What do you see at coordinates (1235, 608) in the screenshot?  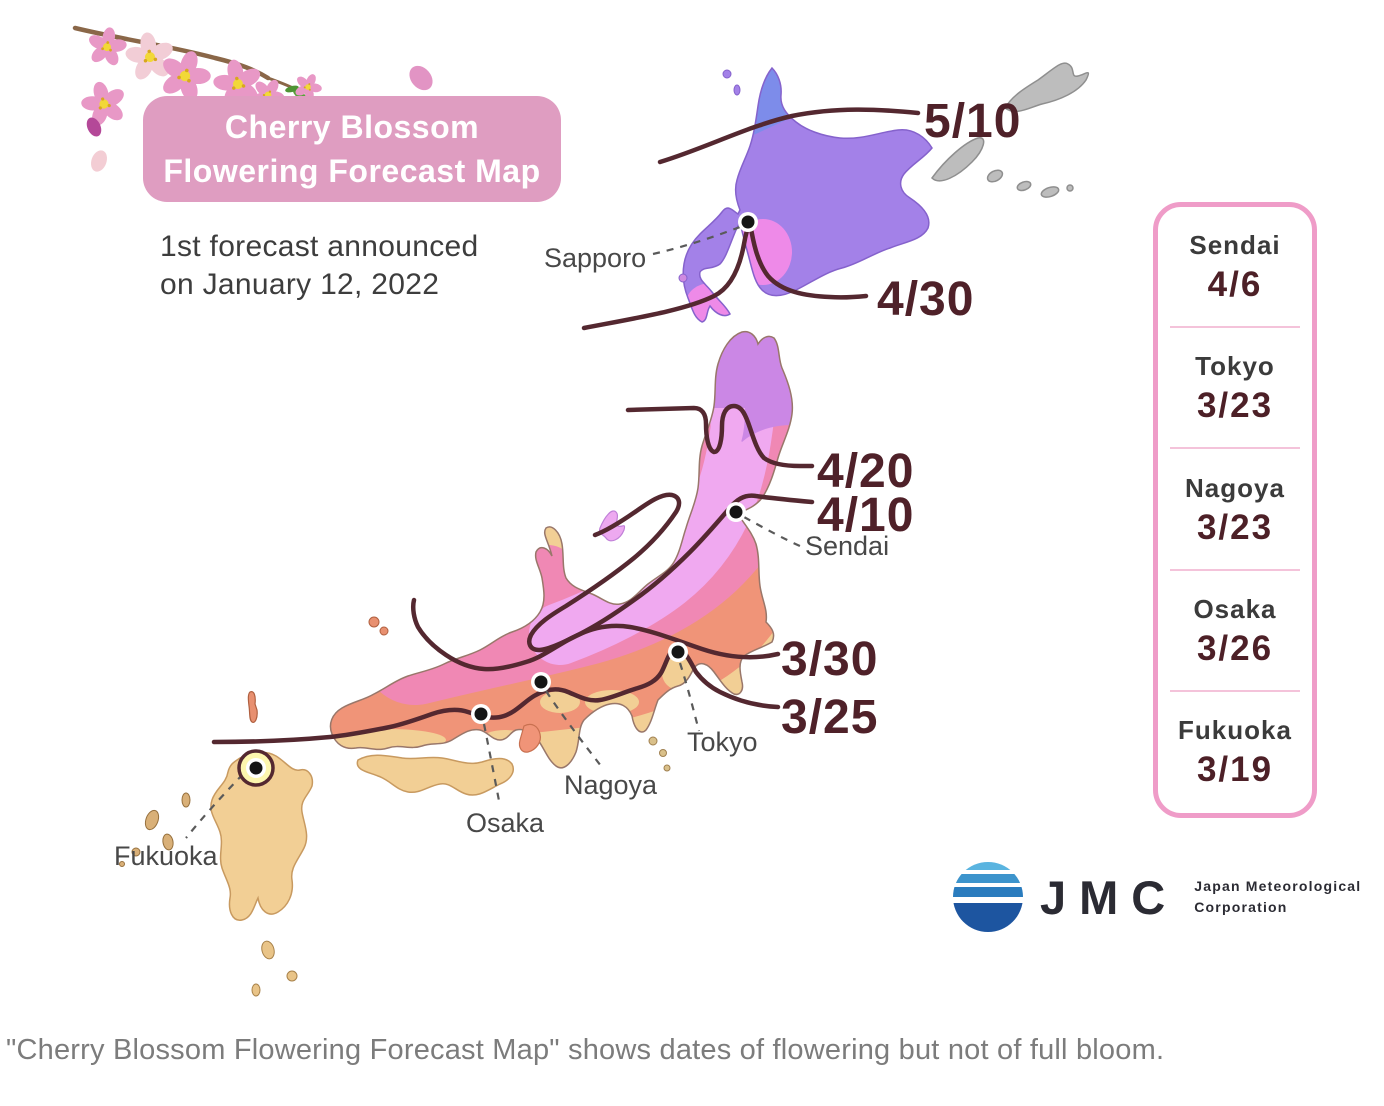 I see `forecast-city: Osaka` at bounding box center [1235, 608].